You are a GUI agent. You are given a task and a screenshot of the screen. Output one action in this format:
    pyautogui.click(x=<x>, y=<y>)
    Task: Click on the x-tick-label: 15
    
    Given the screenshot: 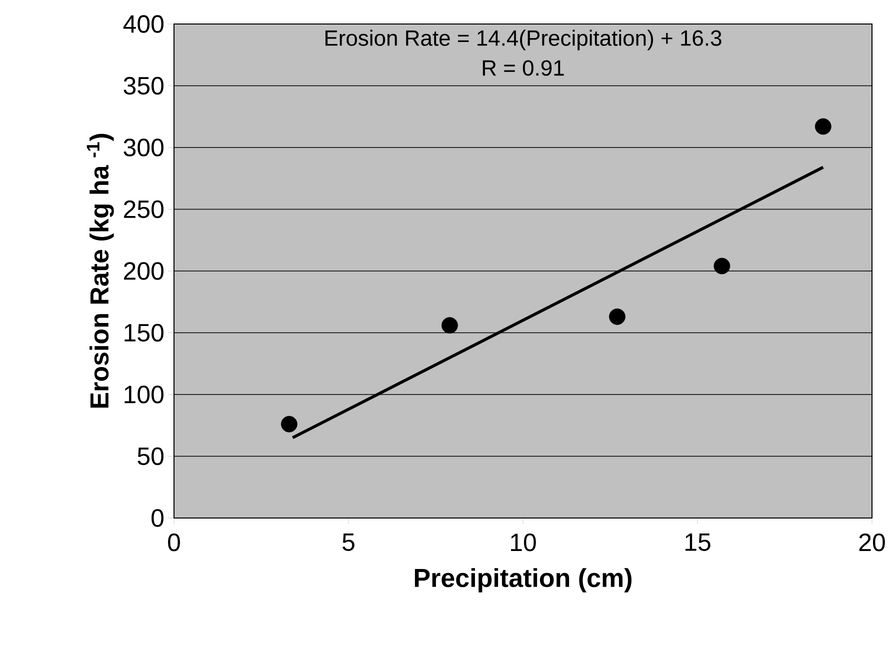 What is the action you would take?
    pyautogui.click(x=697, y=542)
    